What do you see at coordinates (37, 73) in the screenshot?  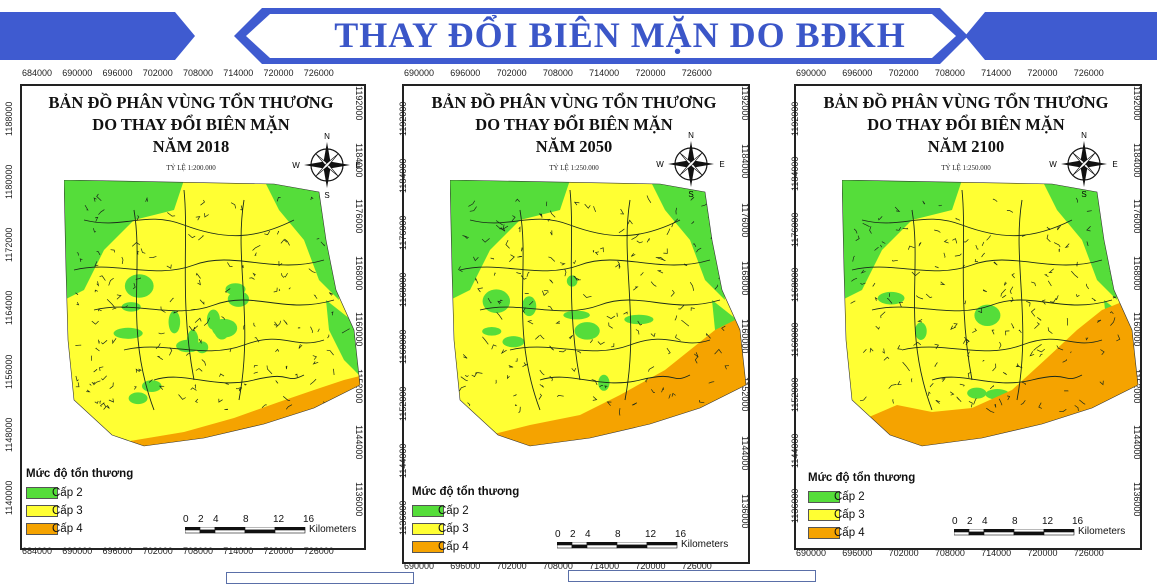 I see `x-tick-top: 684000` at bounding box center [37, 73].